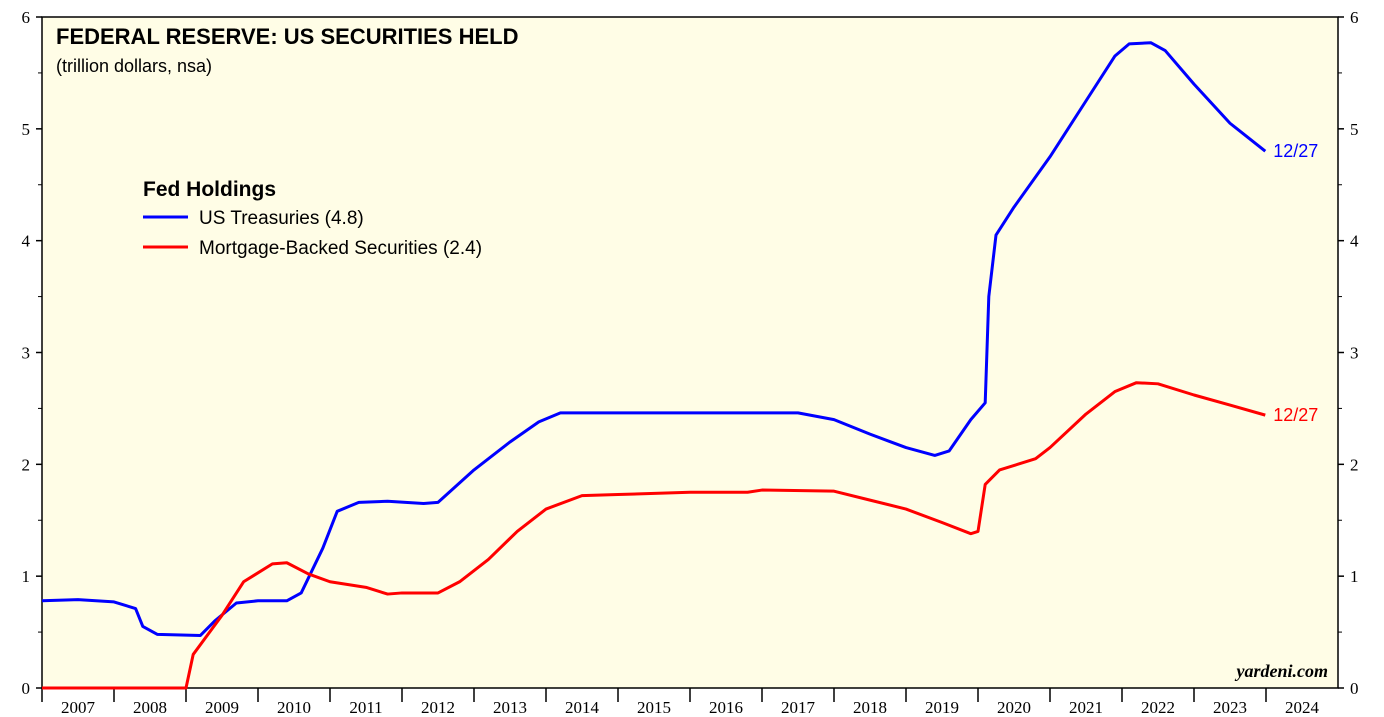 This screenshot has width=1384, height=717. Describe the element at coordinates (1354, 17) in the screenshot. I see `y2-tick-label: 6` at that location.